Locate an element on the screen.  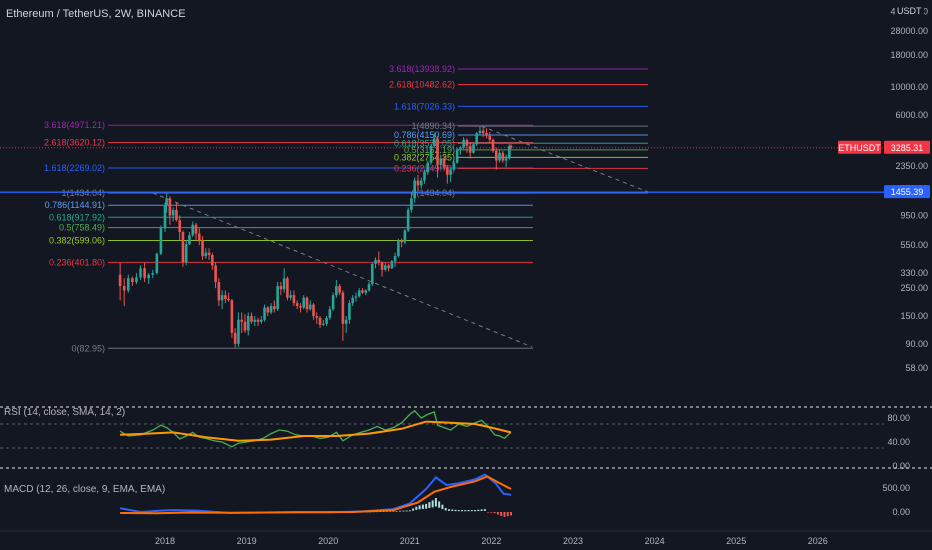
time-tick-label: 2018 is located at coordinates (165, 541).